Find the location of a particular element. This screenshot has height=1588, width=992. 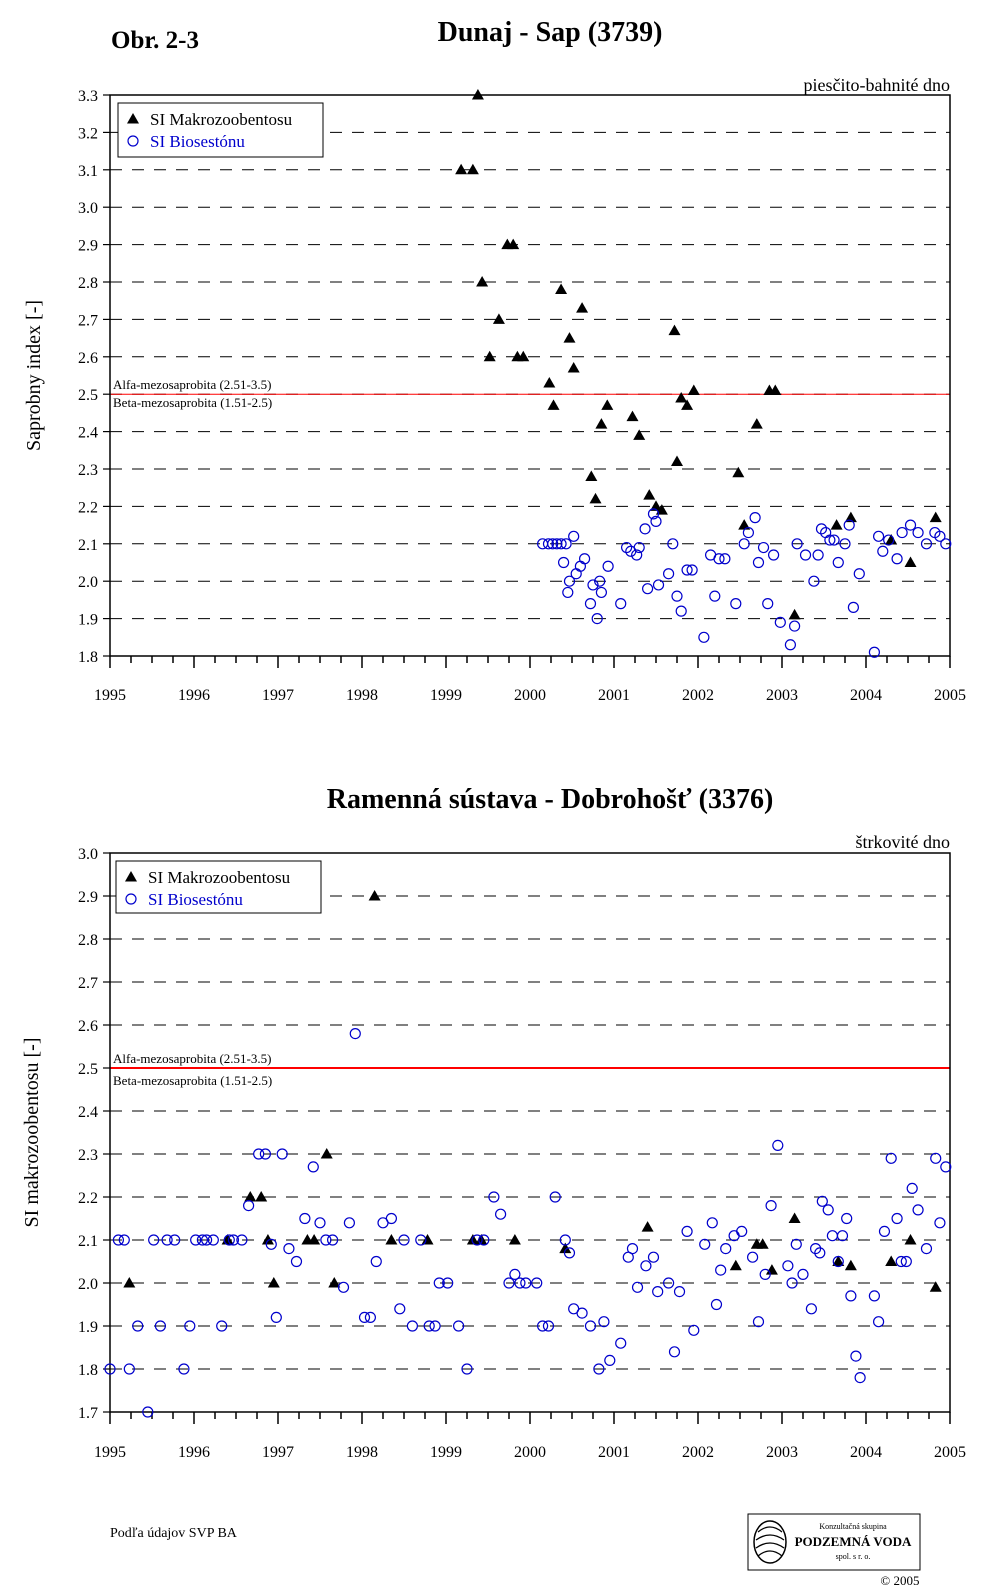

y-tick-label: 1.8 is located at coordinates (88, 1370).